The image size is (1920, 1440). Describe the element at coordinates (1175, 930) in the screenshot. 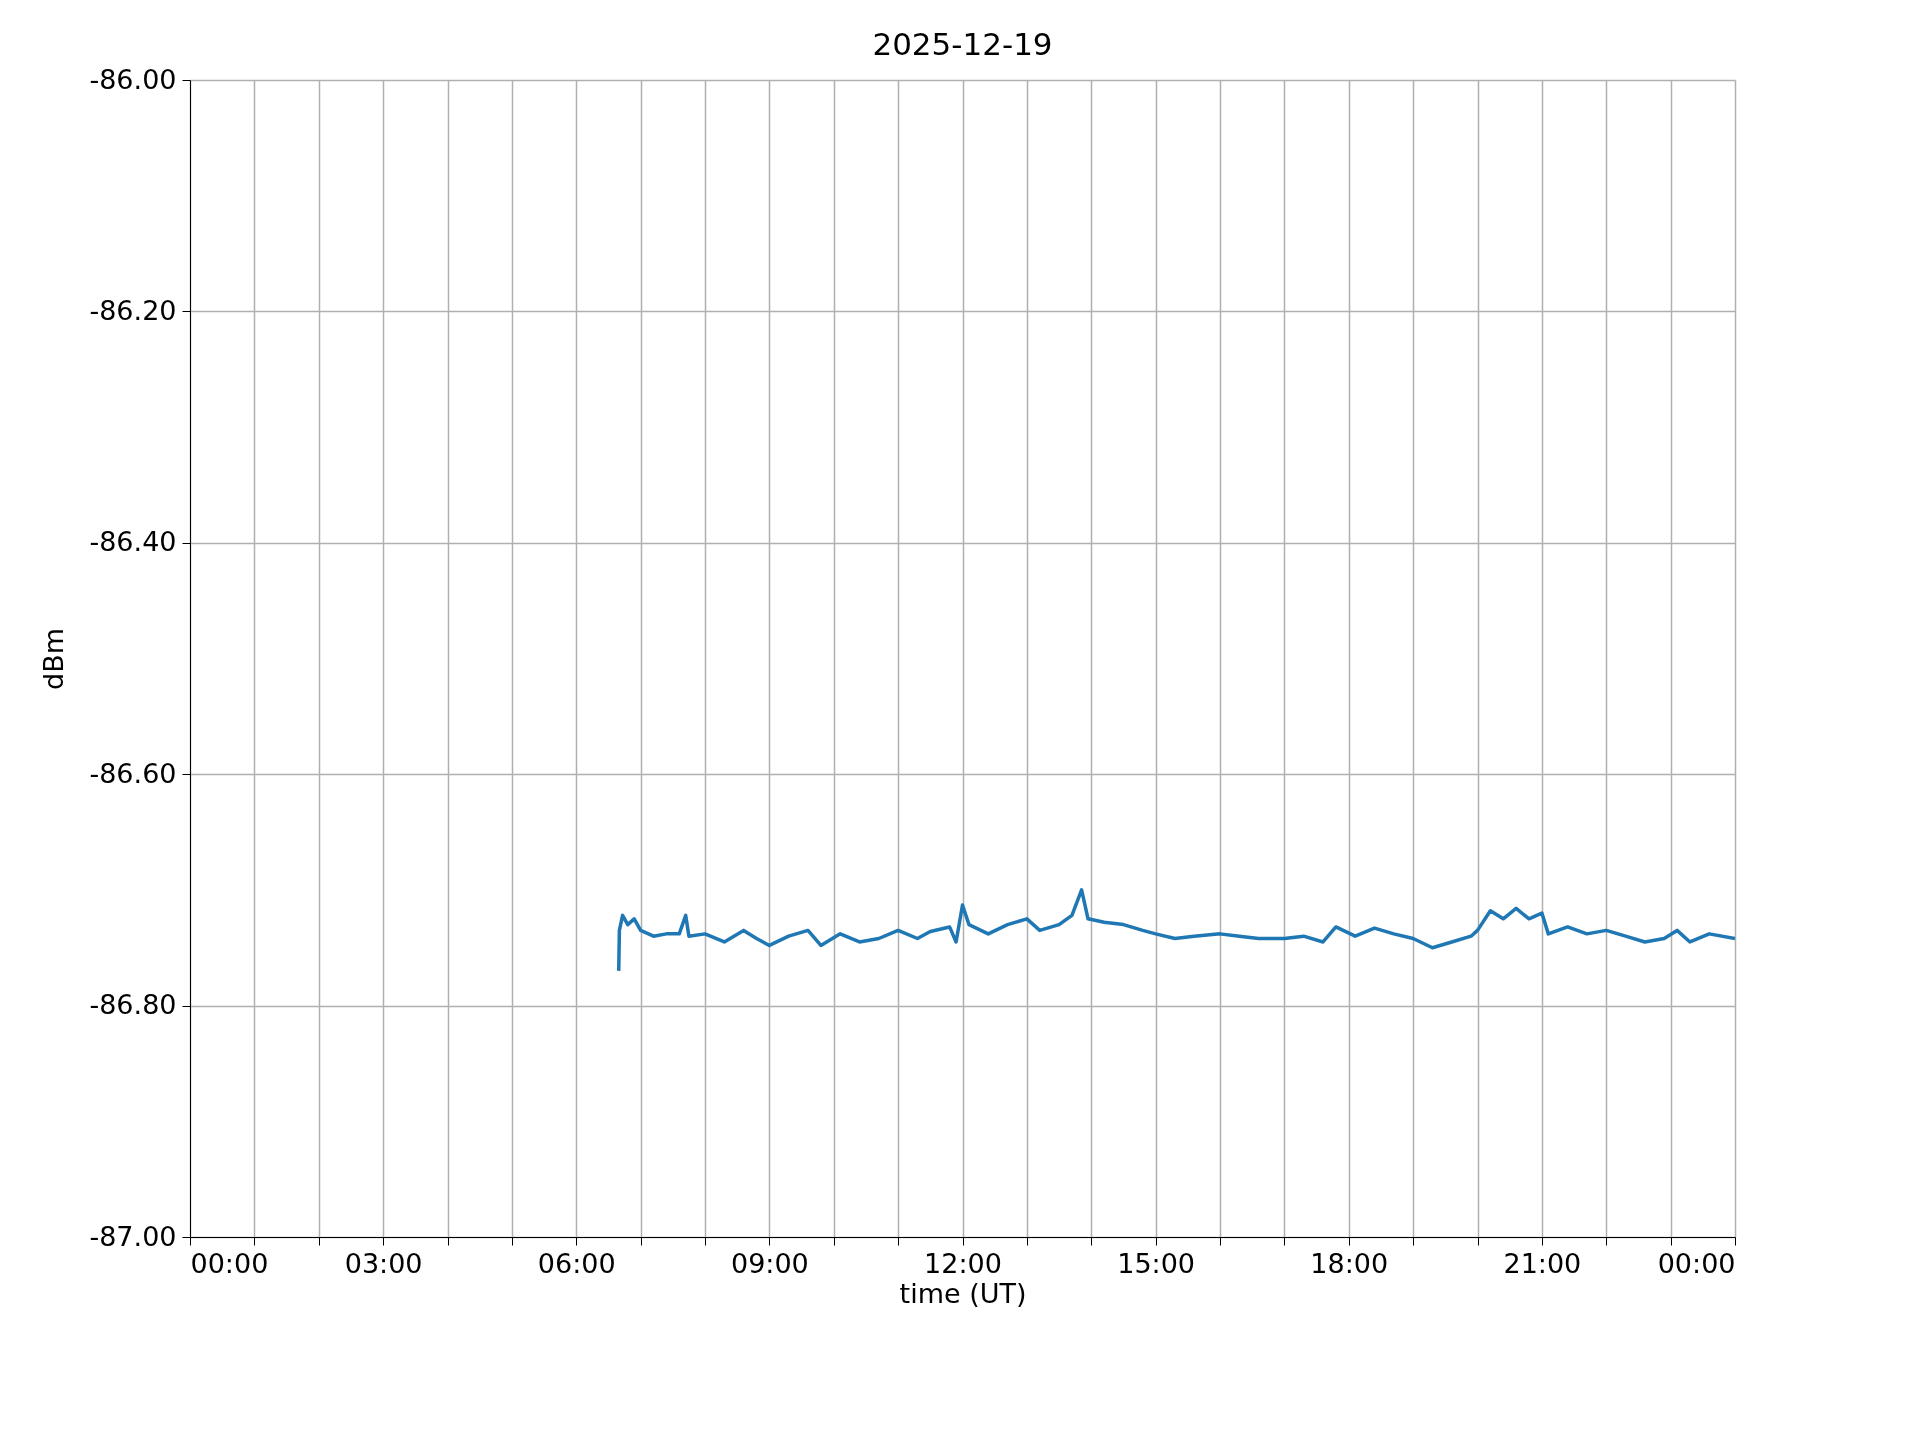

I see `line-series` at that location.